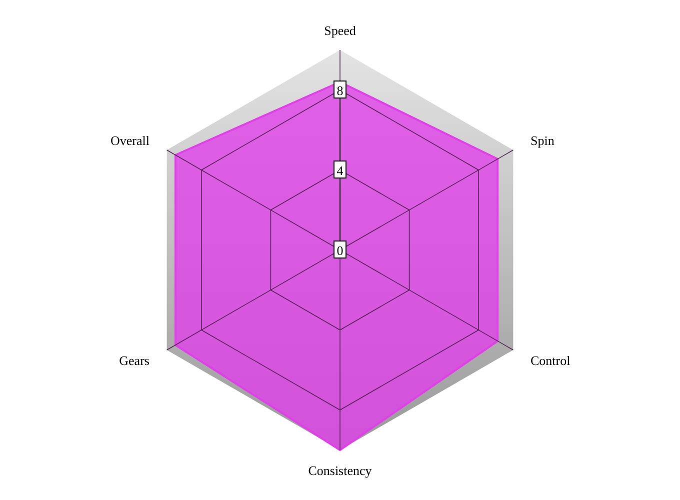 This screenshot has width=680, height=500. What do you see at coordinates (130, 140) in the screenshot?
I see `spoke-label: Overall` at bounding box center [130, 140].